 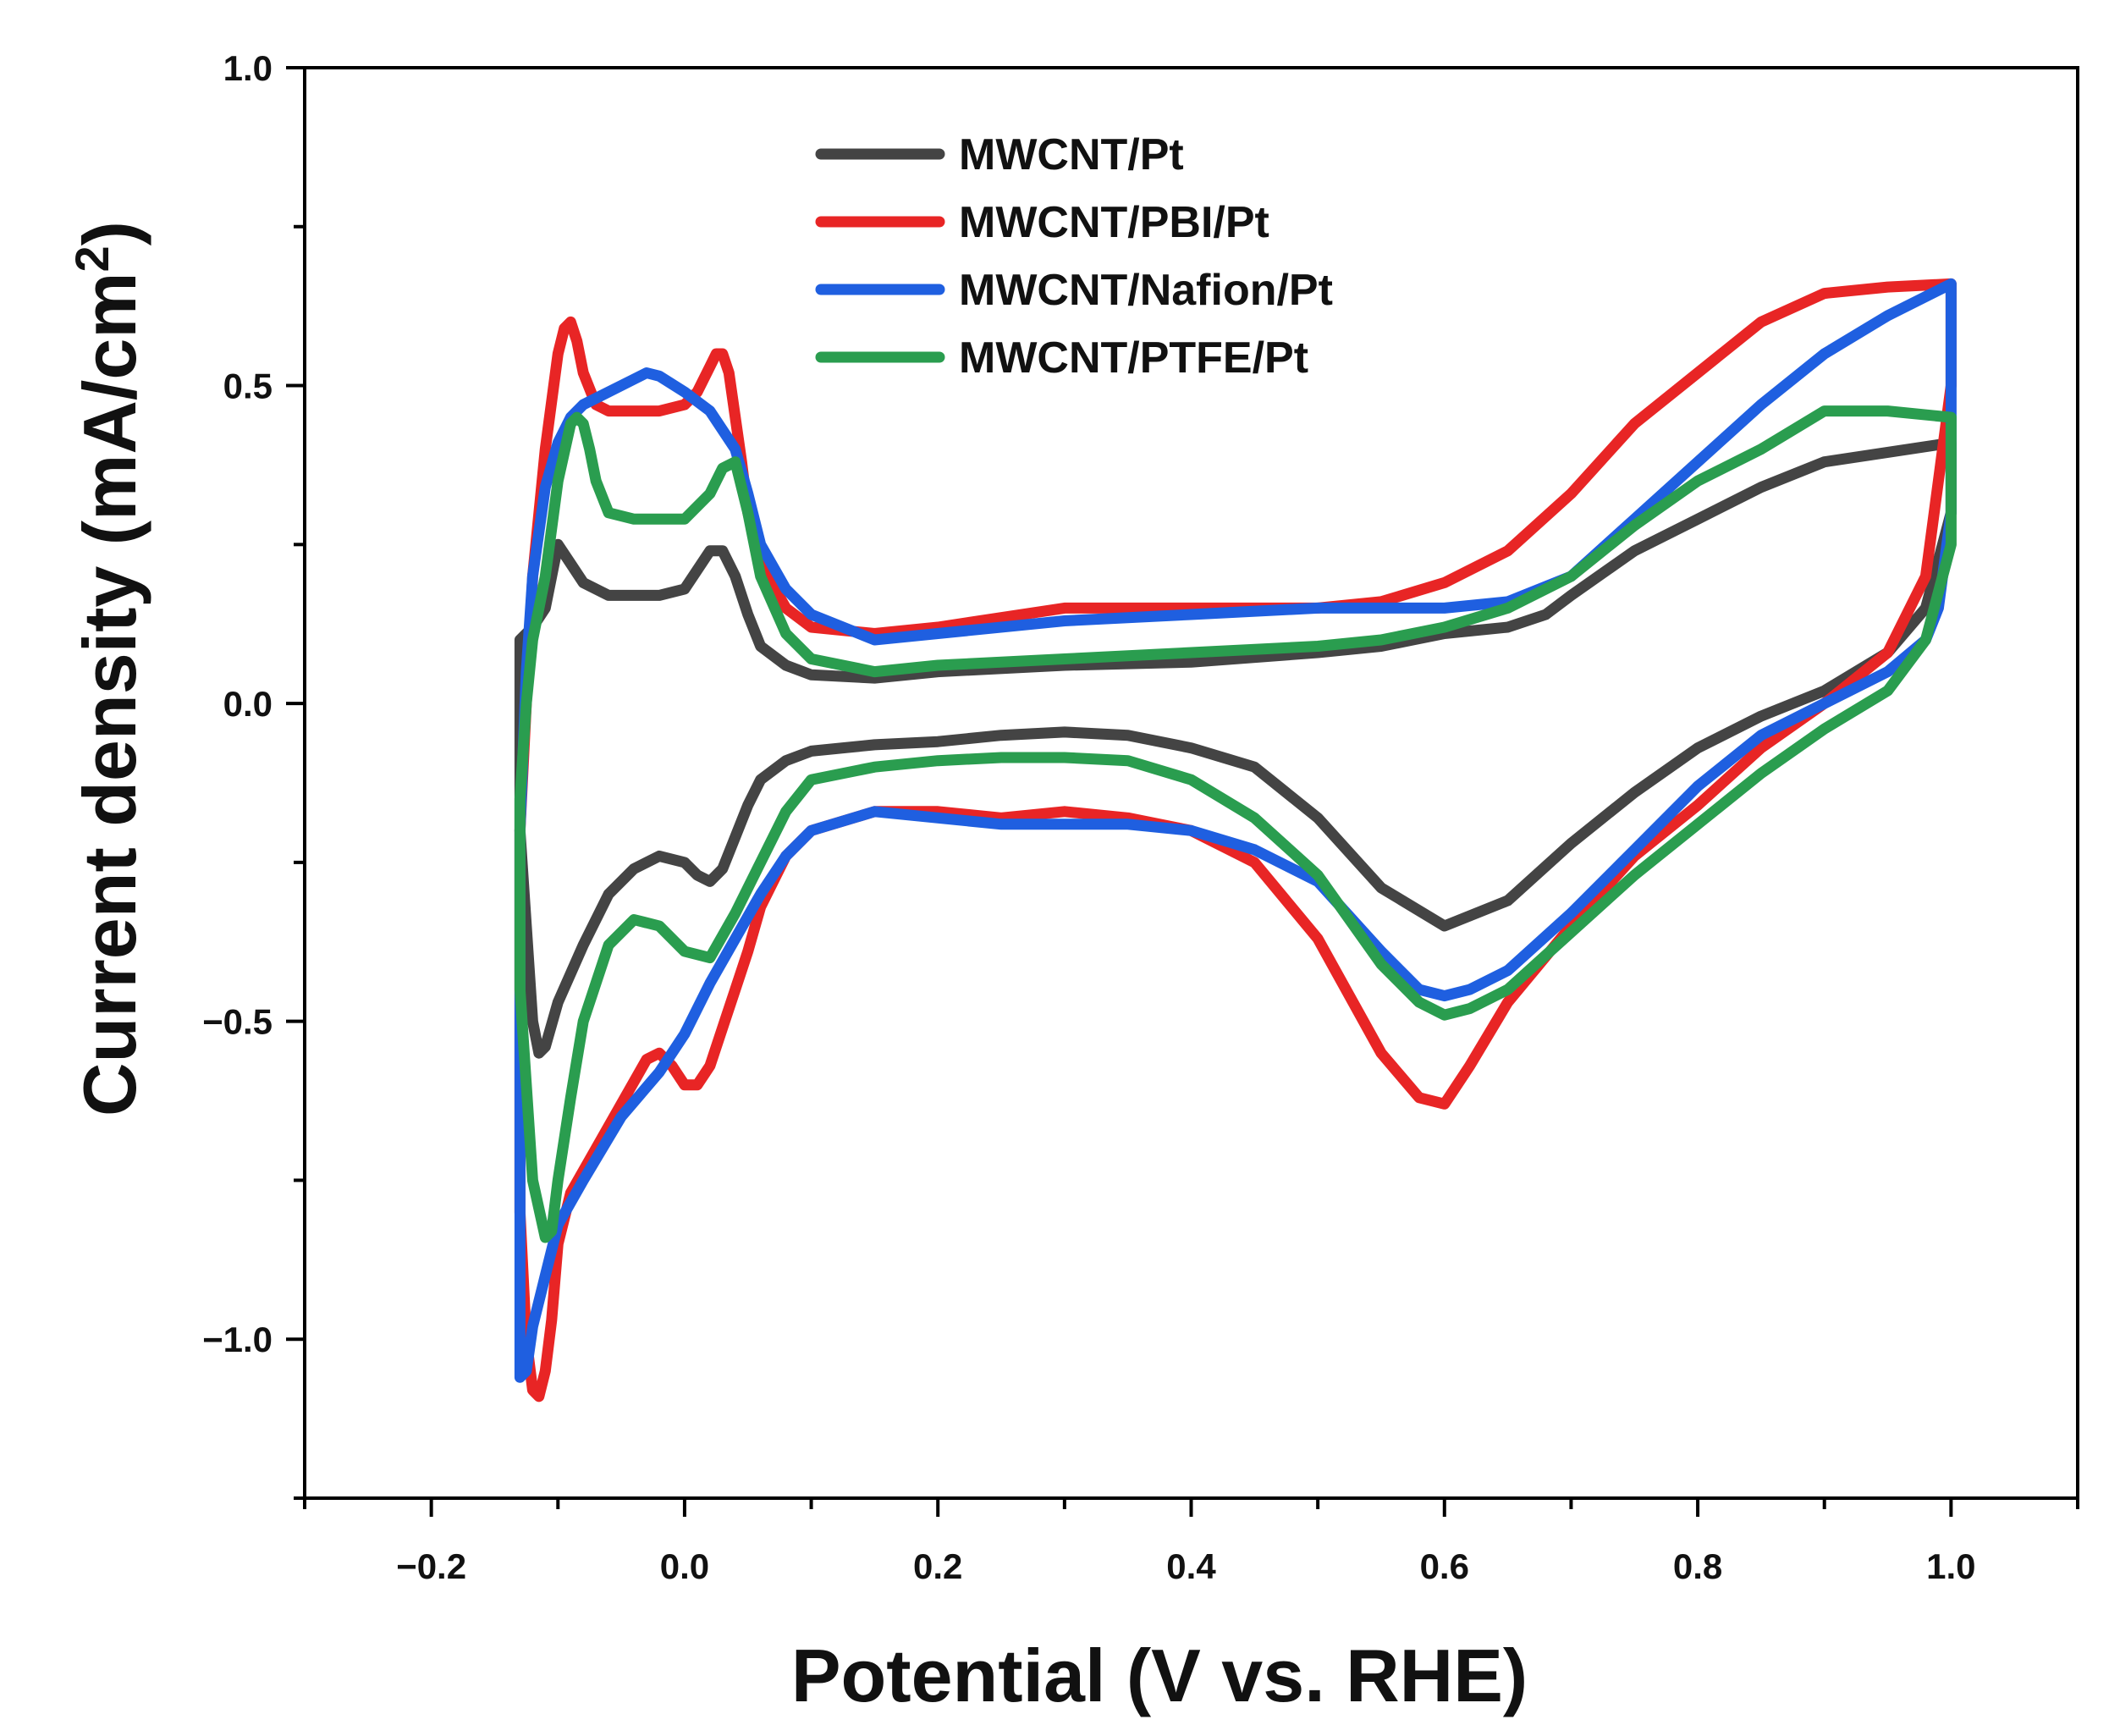 I want to click on y-tick-label: 0.0, so click(x=248, y=704).